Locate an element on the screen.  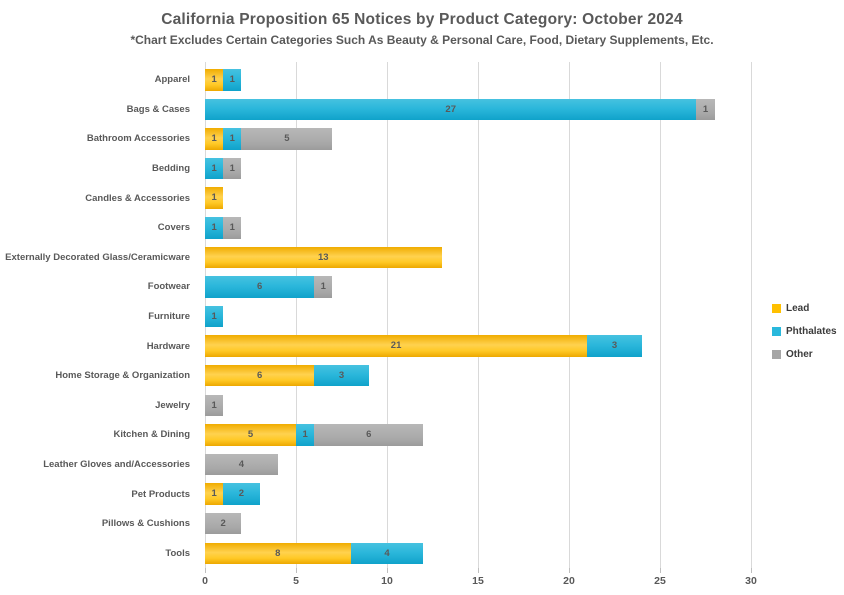
bar-segment-phthalates: 2 is located at coordinates (241, 494).